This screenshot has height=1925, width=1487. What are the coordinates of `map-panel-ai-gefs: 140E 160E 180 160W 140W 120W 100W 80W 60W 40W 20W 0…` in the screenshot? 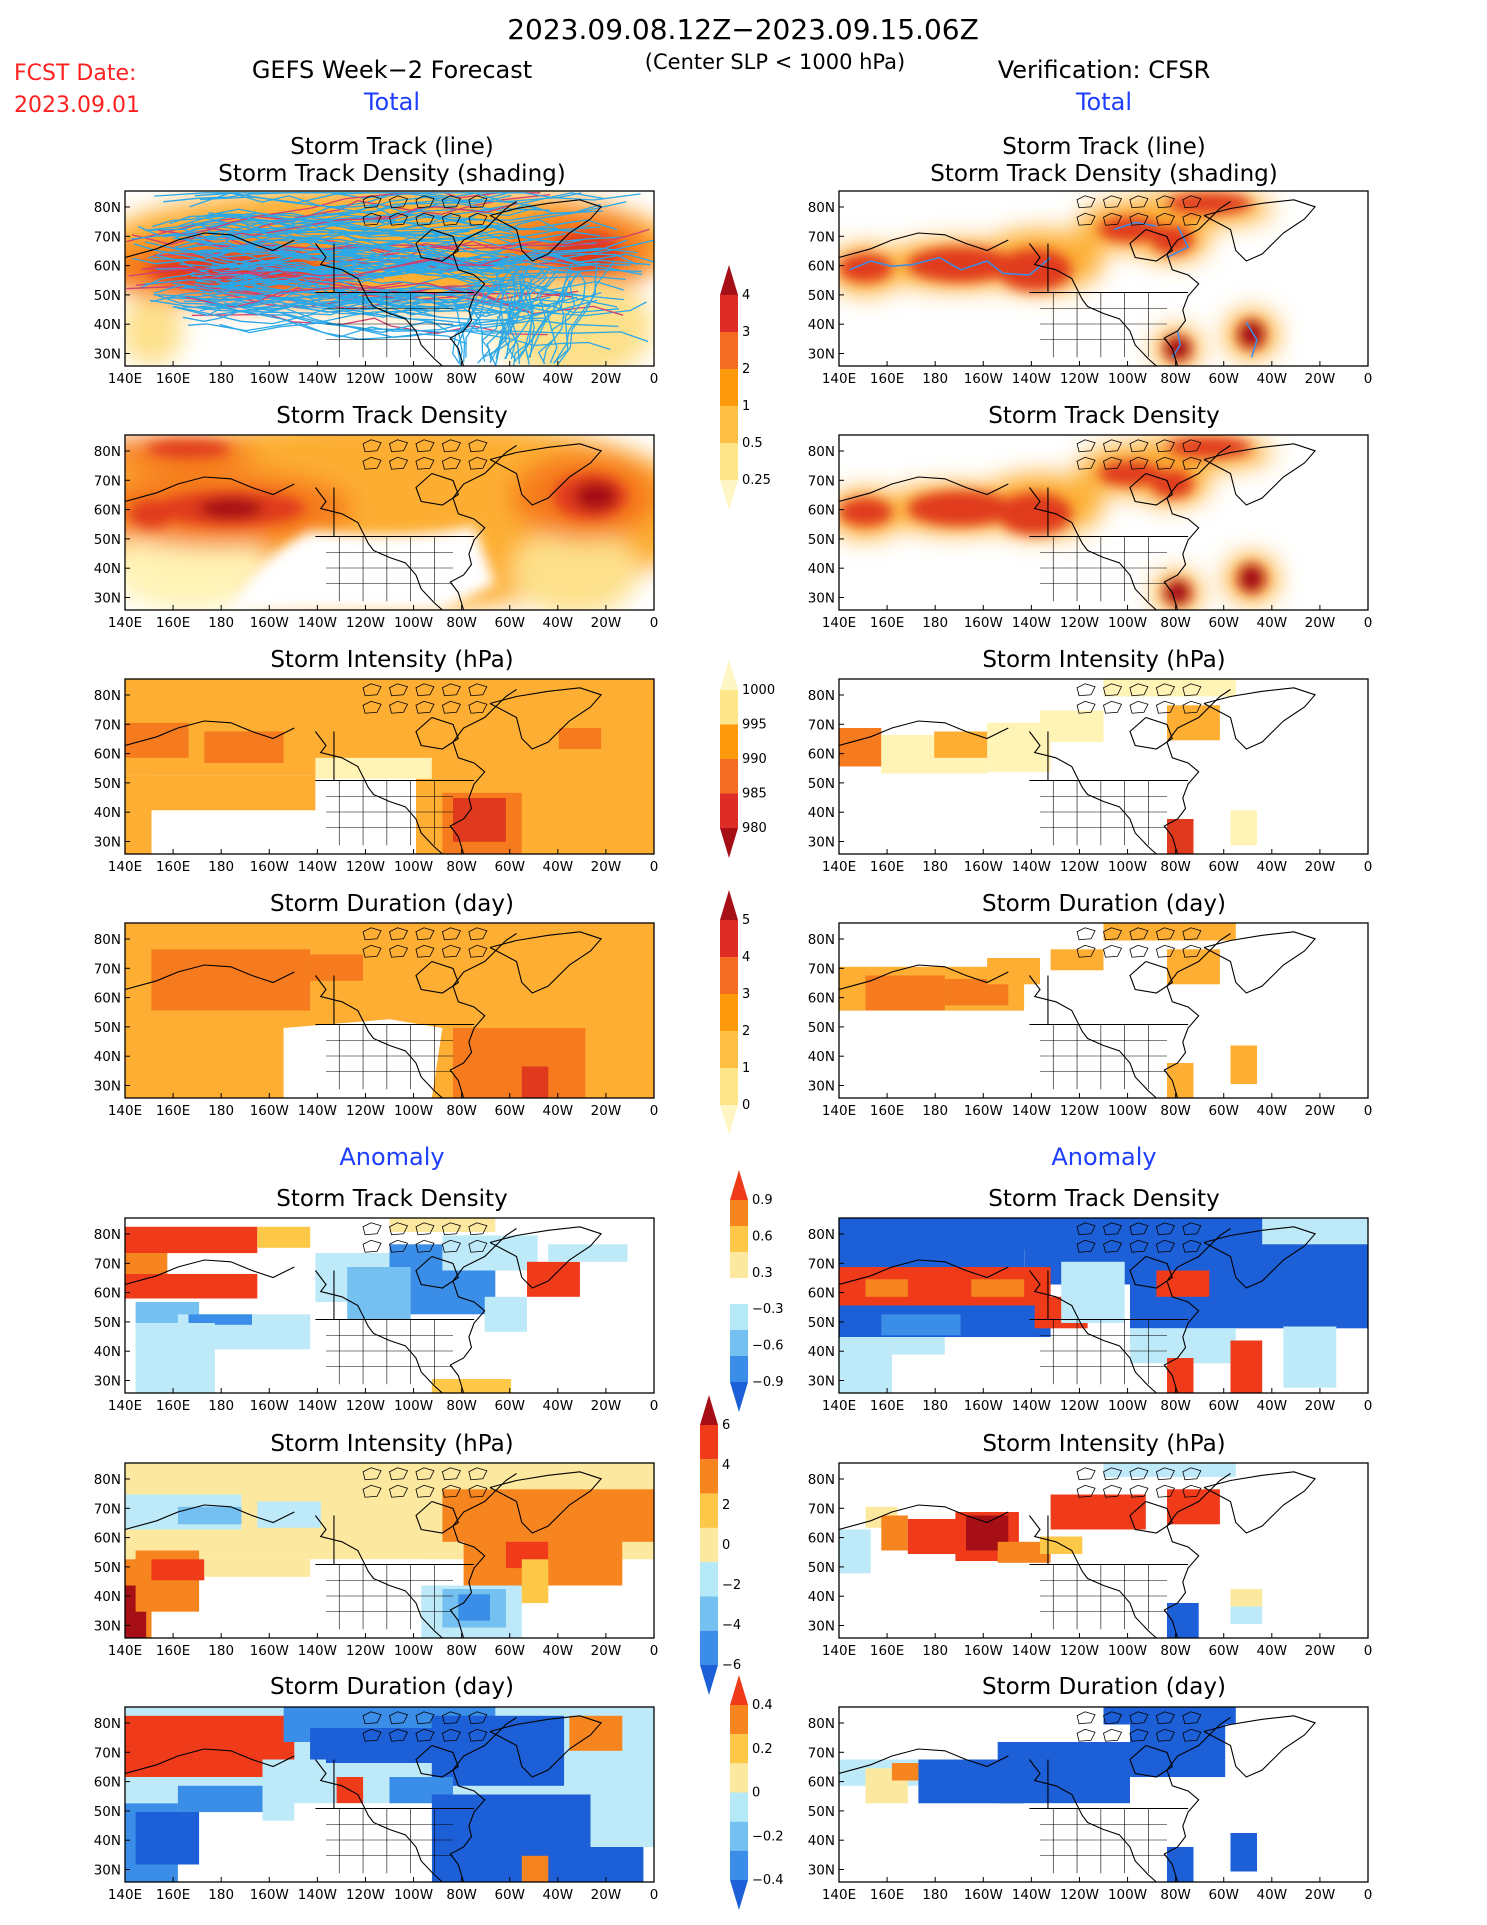 It's located at (376, 1560).